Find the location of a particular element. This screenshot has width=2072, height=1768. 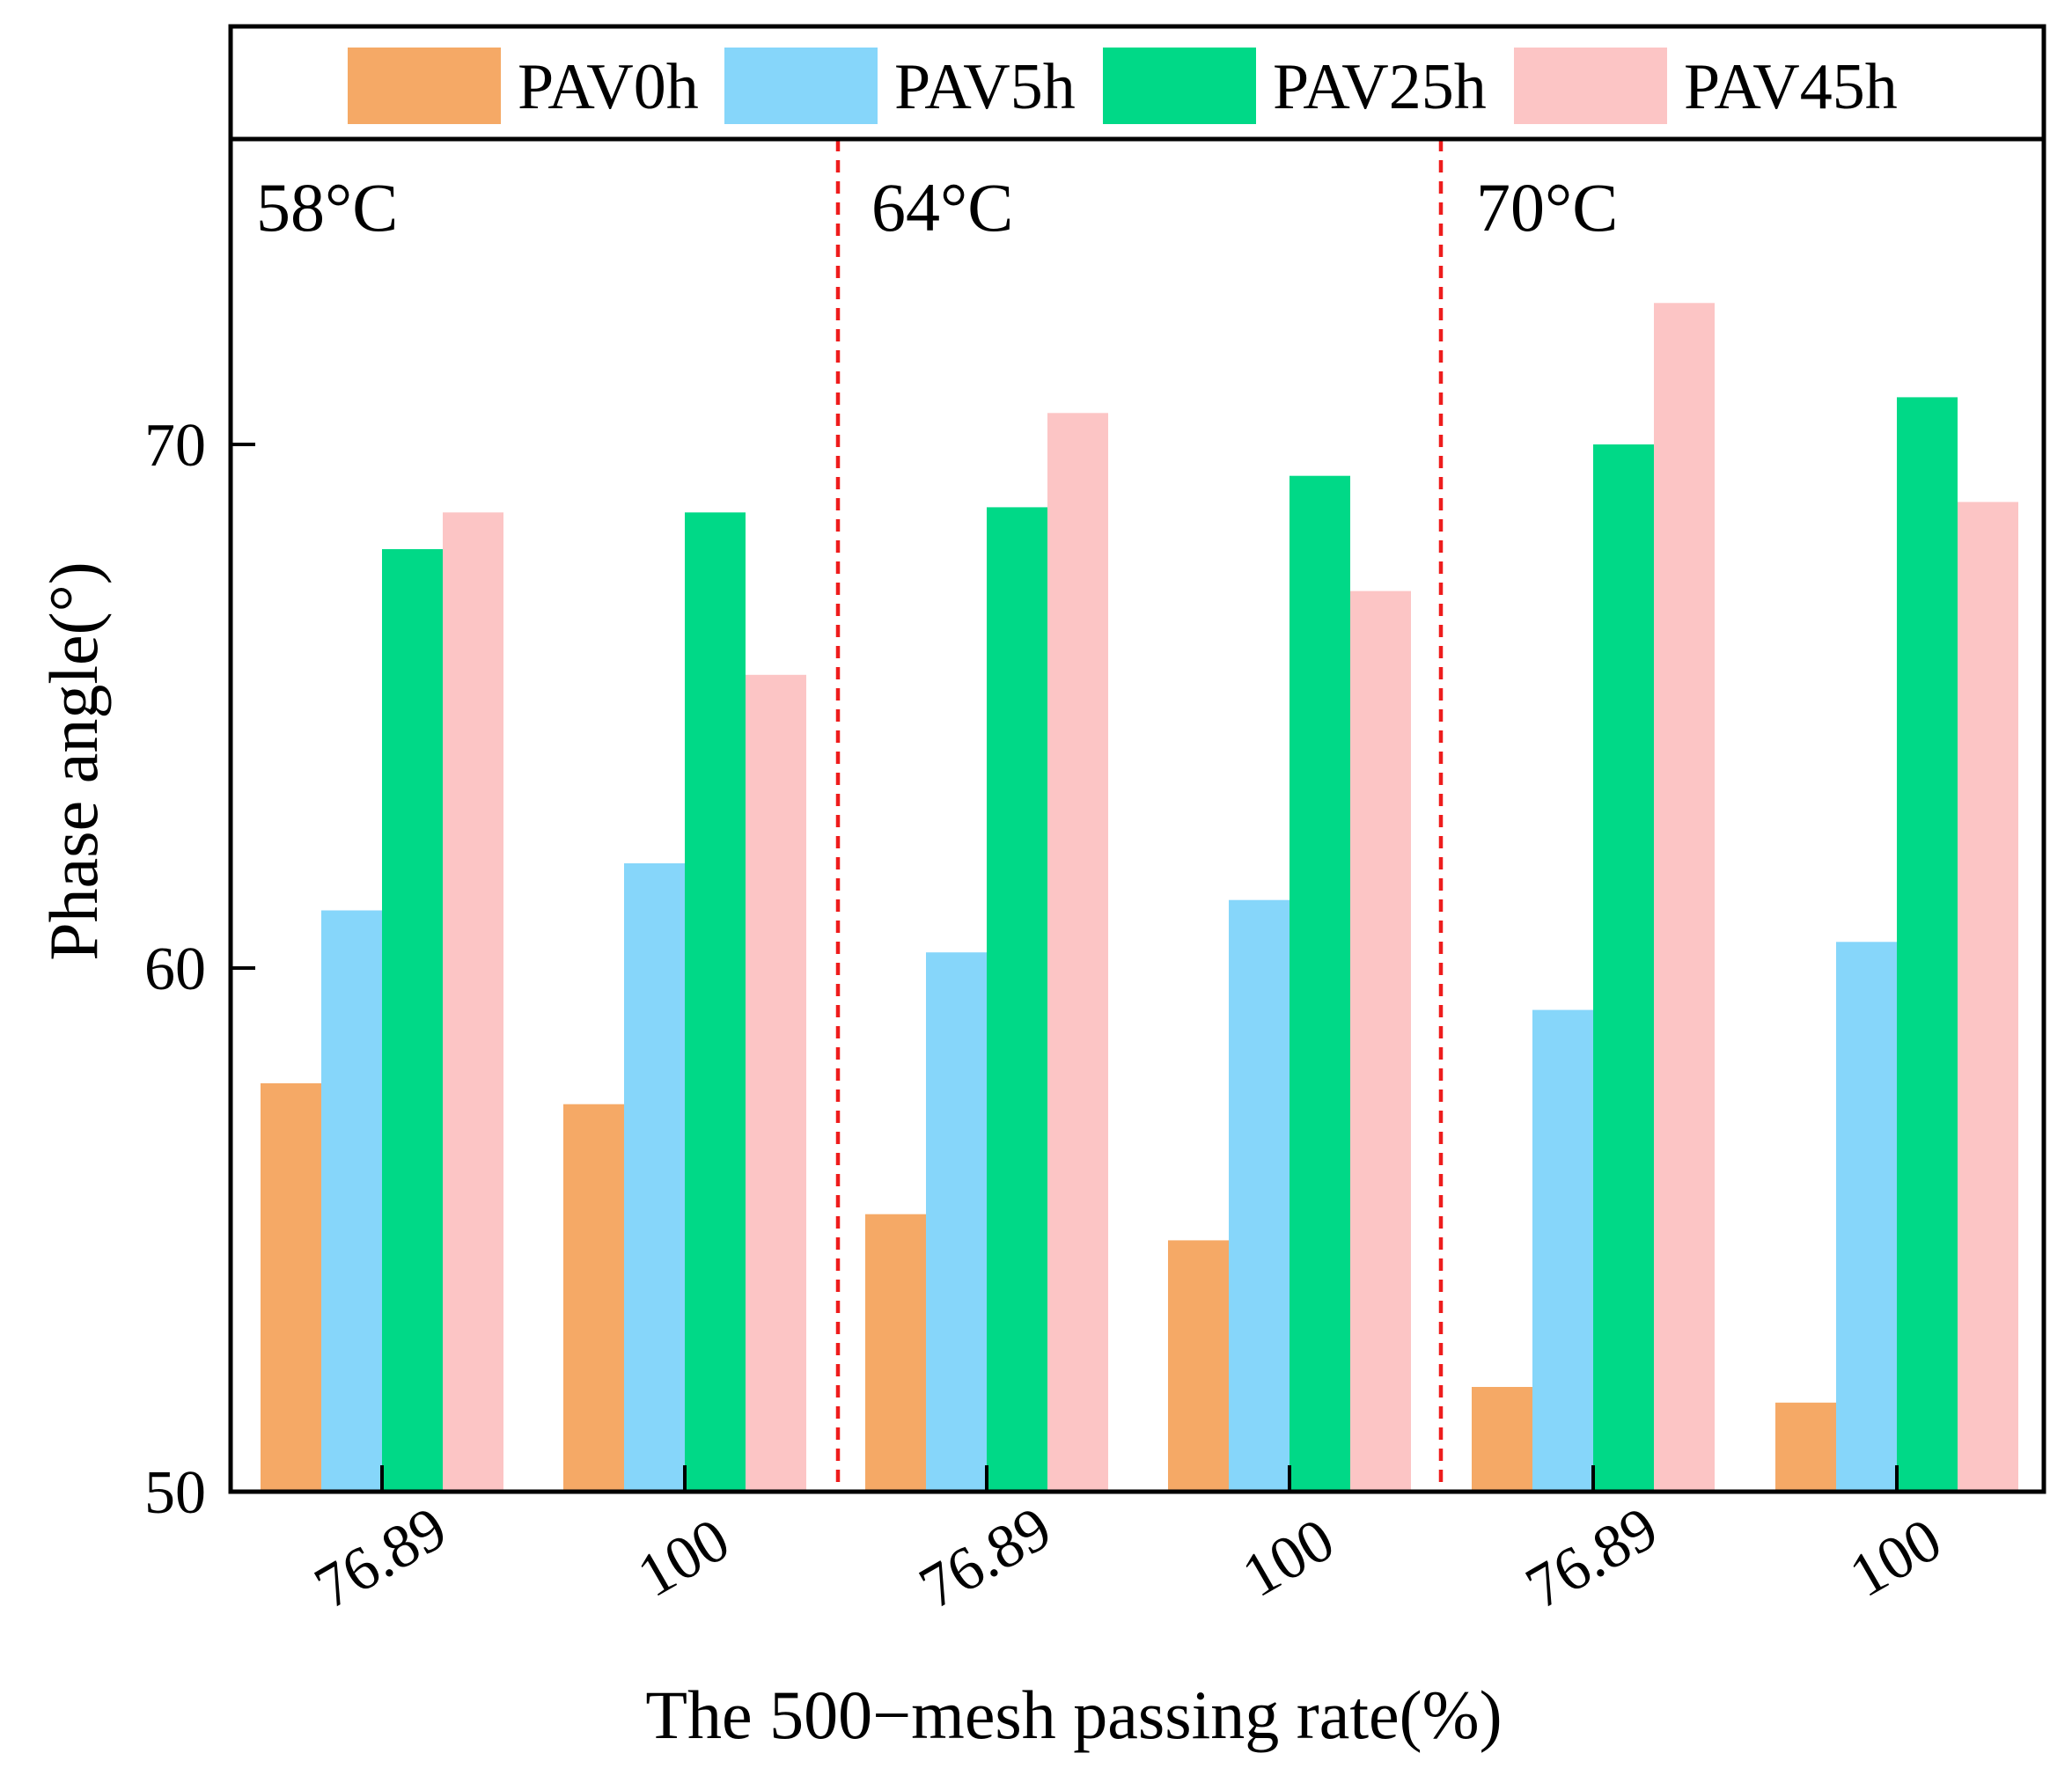

bar-pav0h-panel3-cat2 is located at coordinates (1805, 1447).